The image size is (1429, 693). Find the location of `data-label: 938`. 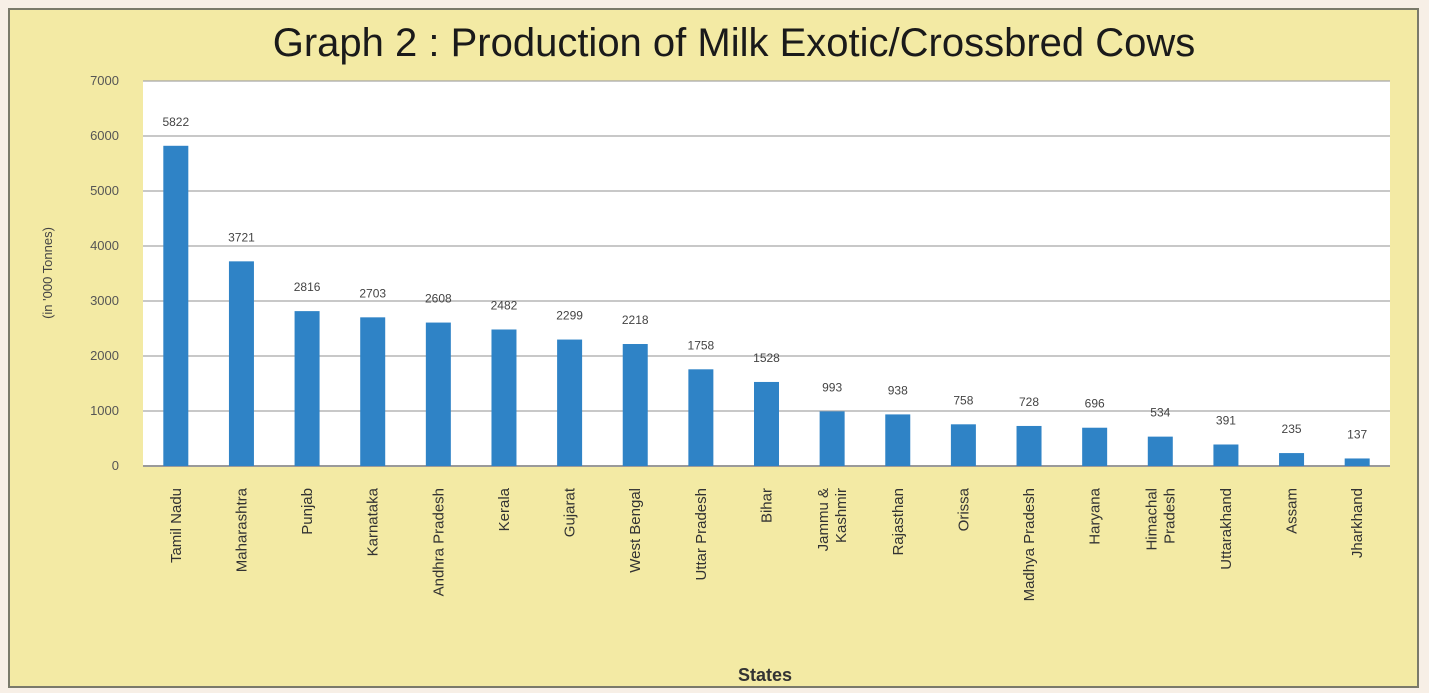

data-label: 938 is located at coordinates (898, 390).